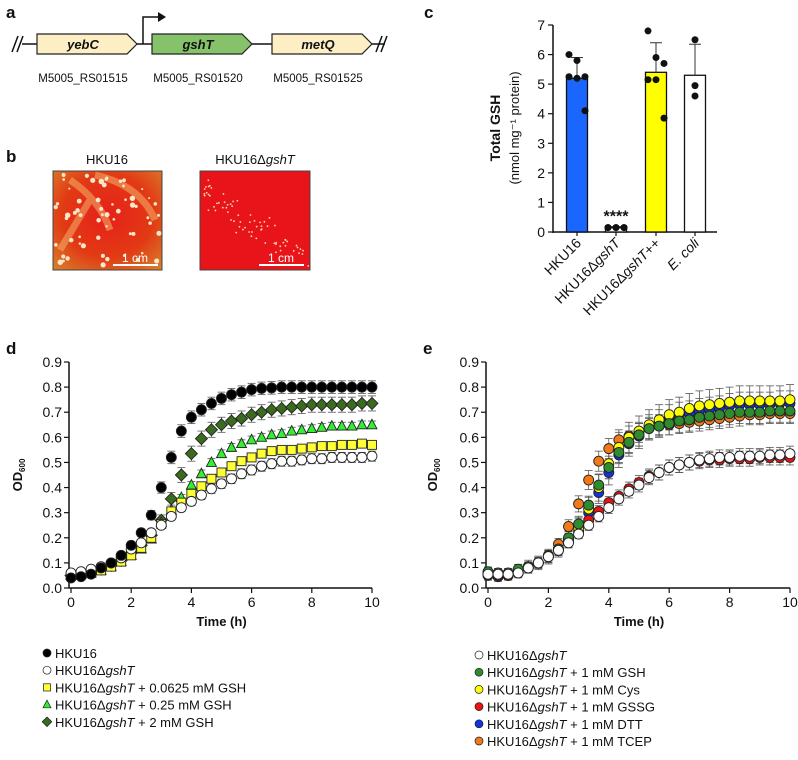 The image size is (798, 760). What do you see at coordinates (553, 672) in the screenshot?
I see `label-part-italic: gshT` at bounding box center [553, 672].